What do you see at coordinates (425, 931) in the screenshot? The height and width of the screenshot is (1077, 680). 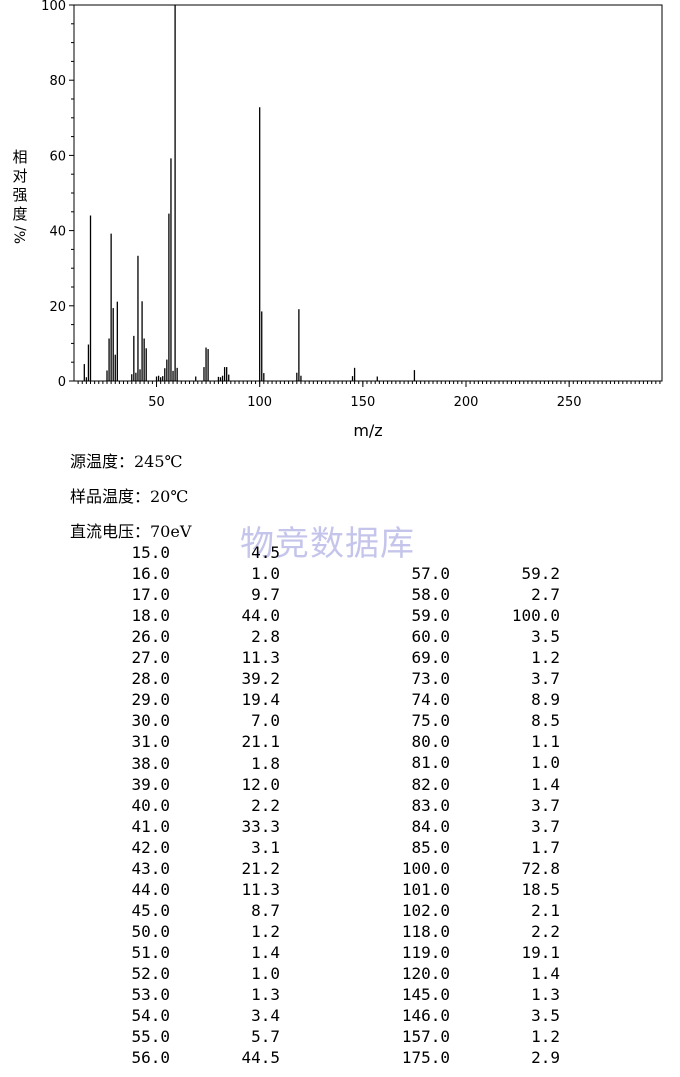 I see `mz-value: 118.0` at bounding box center [425, 931].